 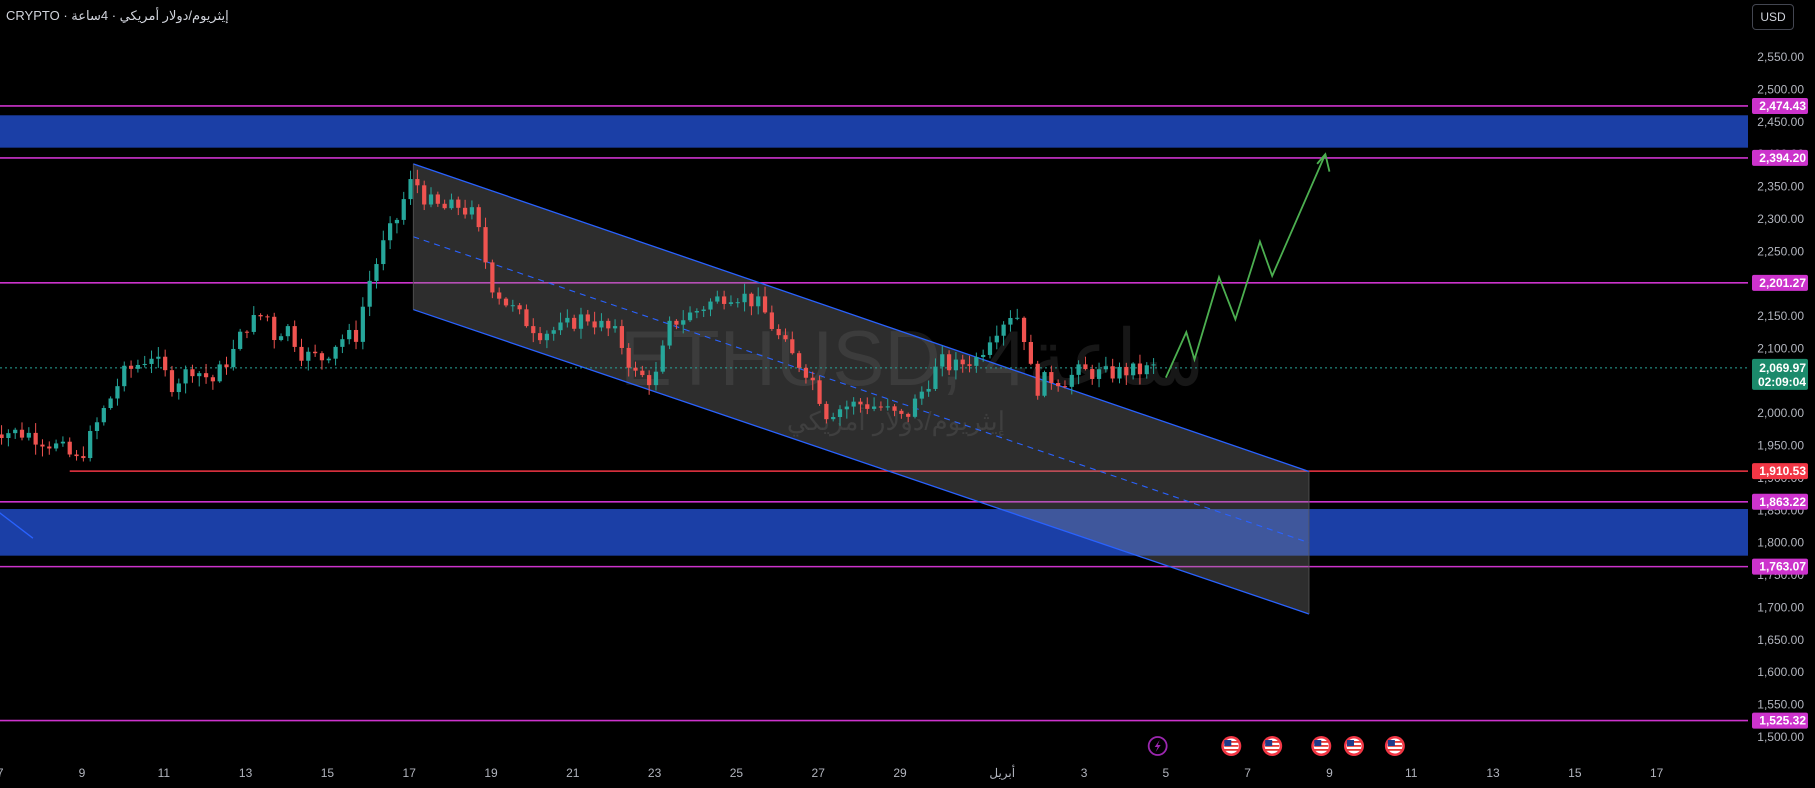 I want to click on level-price-tag: 1,910.53, so click(x=1780, y=471).